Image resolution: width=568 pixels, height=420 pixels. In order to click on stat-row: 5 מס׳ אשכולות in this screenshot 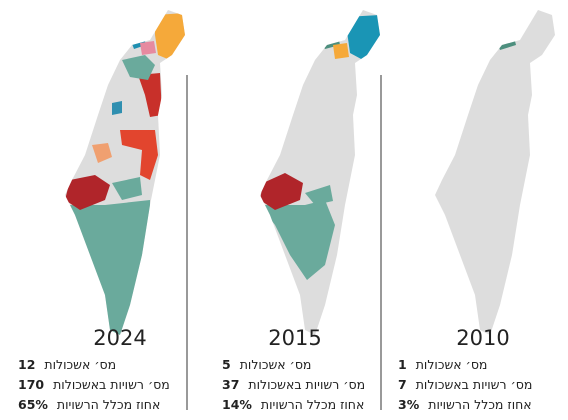, I will do `click(266, 364)`.